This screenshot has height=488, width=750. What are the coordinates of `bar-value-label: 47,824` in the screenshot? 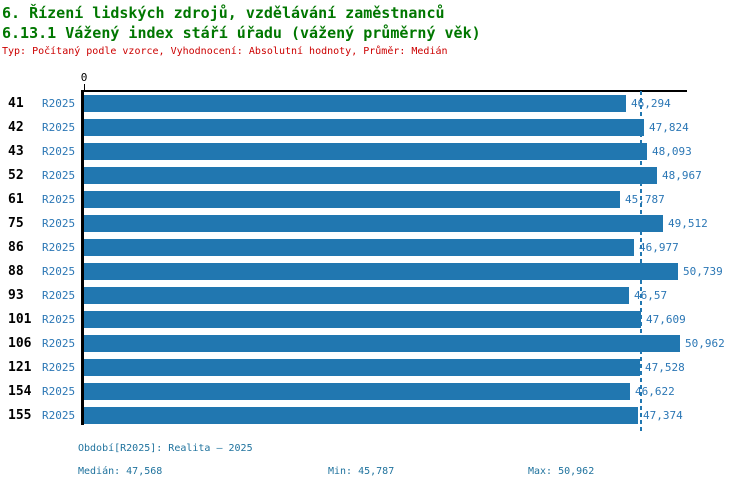 It's located at (669, 127).